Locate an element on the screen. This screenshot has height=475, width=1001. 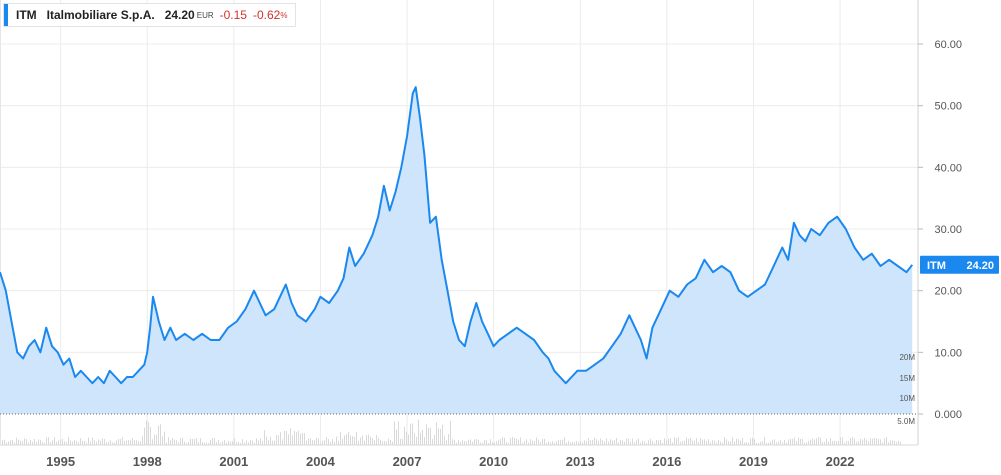
x-axis: 1995 1998 2001 2004 2007 2010 2013 2016 2019 2022 is located at coordinates (450, 461).